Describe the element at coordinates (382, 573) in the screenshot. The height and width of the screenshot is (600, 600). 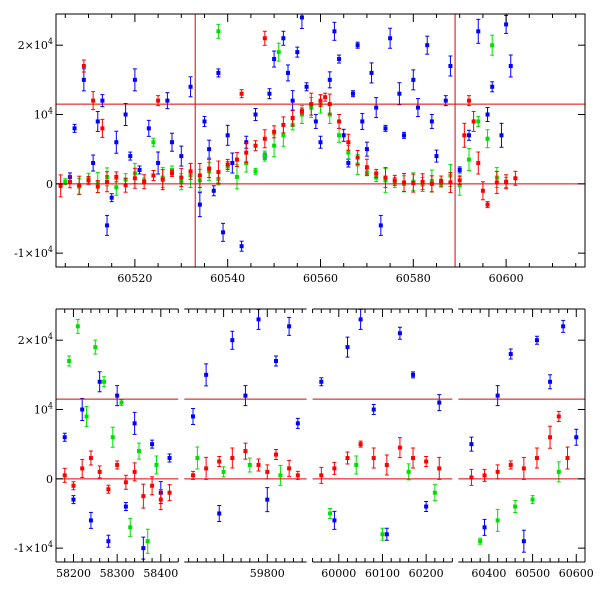
I see `bottom-x-tick-label: 60100` at that location.